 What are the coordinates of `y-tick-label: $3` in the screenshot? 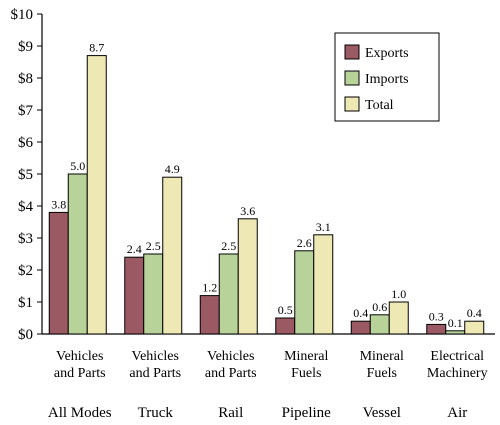 It's located at (25, 239).